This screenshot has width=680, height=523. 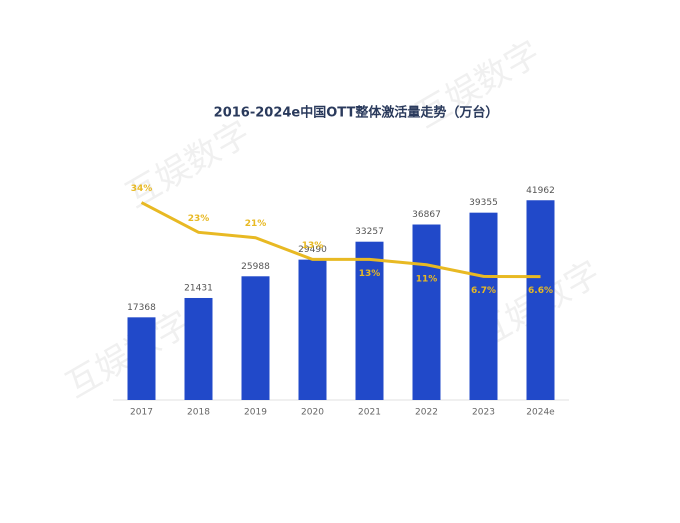 What do you see at coordinates (426, 413) in the screenshot?
I see `x-tick-label: 2022` at bounding box center [426, 413].